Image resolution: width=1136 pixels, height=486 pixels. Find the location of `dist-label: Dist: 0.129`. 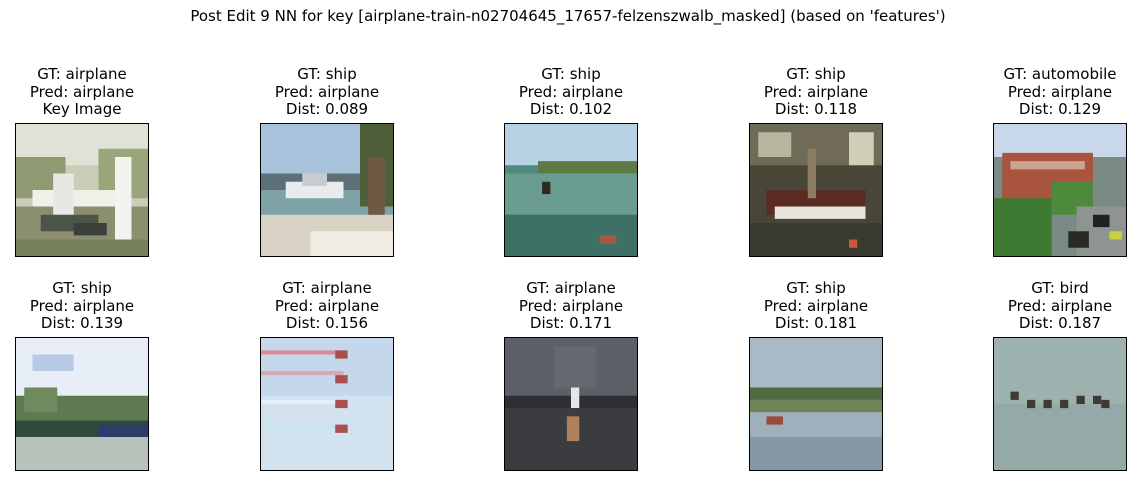

dist-label: Dist: 0.129 is located at coordinates (1060, 109).